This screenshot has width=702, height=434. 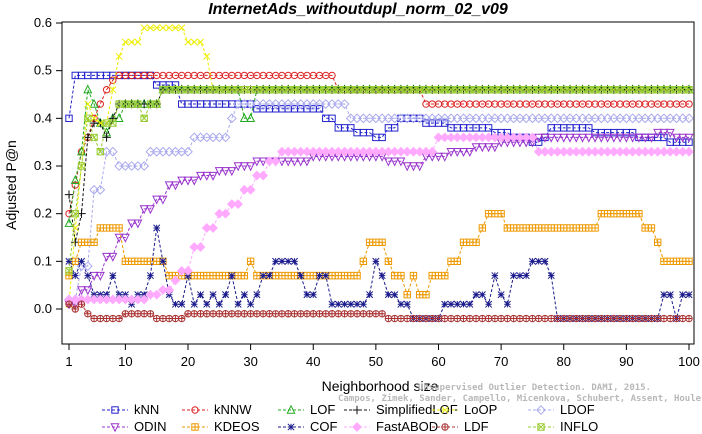 What do you see at coordinates (382, 356) in the screenshot?
I see `x-axis: 1 10 20 30 40 50 60 70 80 90 100` at bounding box center [382, 356].